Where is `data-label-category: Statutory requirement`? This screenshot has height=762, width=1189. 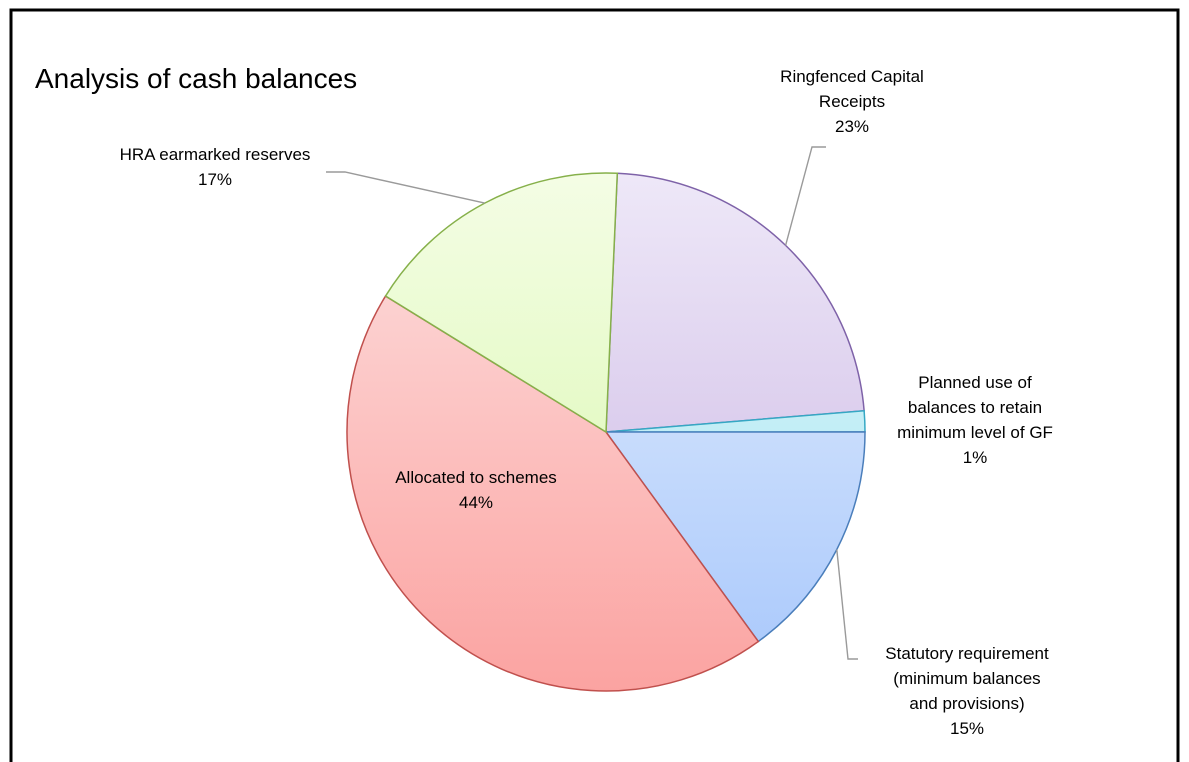
data-label-category: Statutory requirement is located at coordinates (967, 653).